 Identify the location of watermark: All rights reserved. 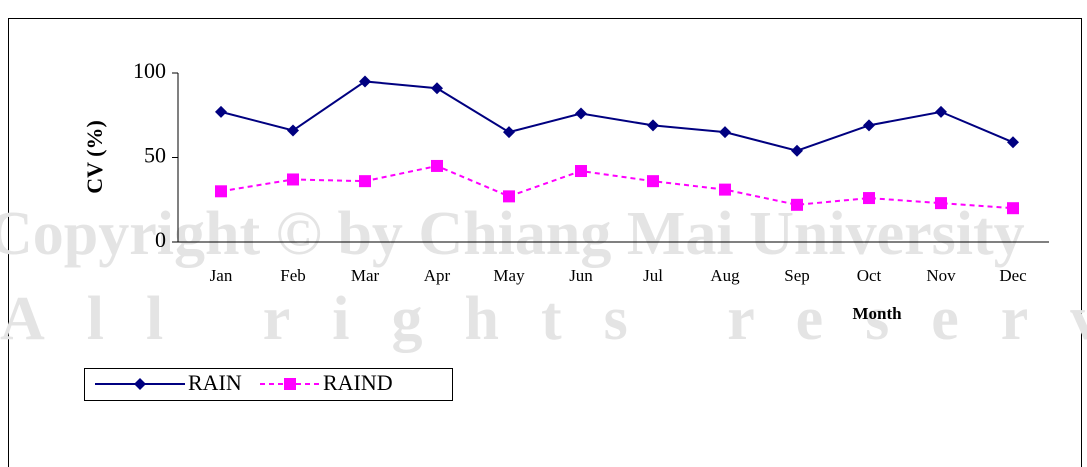
(543, 319).